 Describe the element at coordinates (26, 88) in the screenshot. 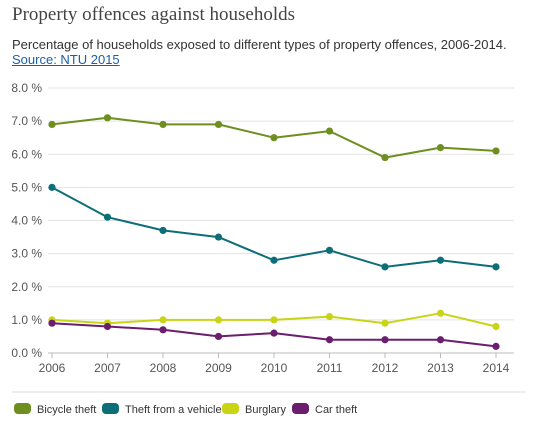

I see `y-tick-label: 8.0 %` at that location.